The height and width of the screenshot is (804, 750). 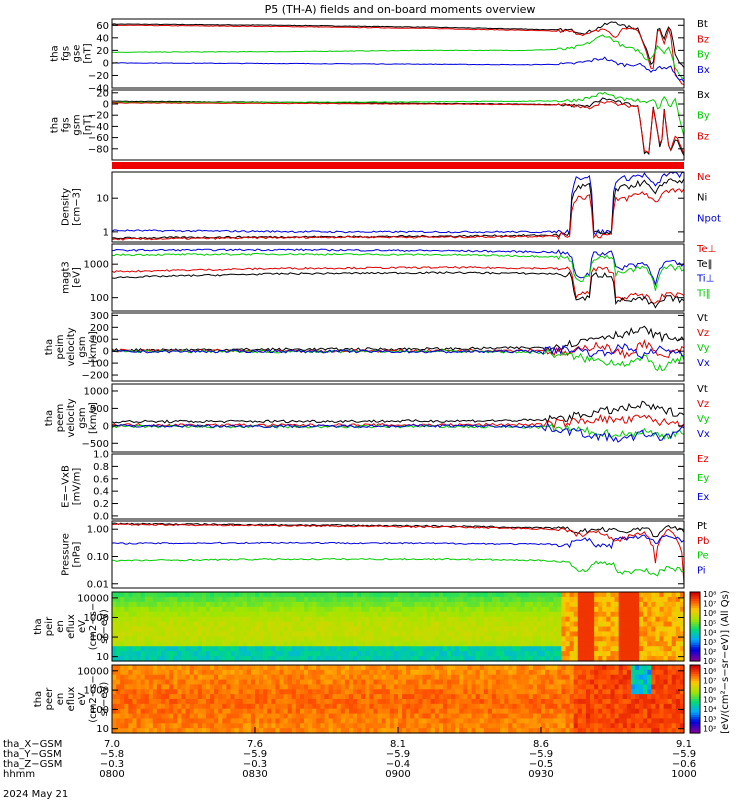 I want to click on y-axis-label-line: fgs, so click(x=66, y=124).